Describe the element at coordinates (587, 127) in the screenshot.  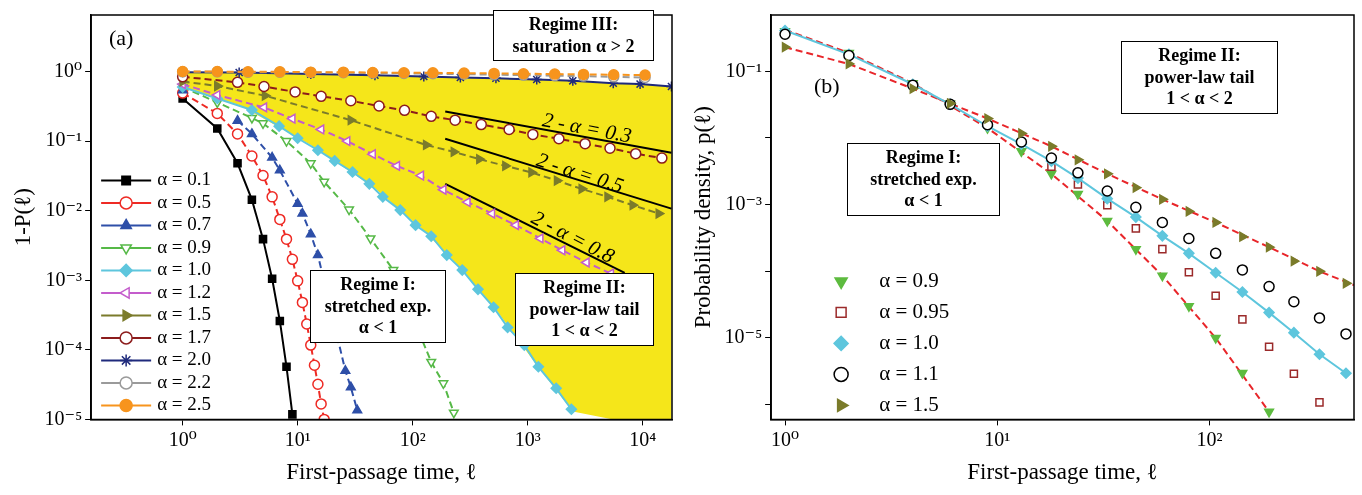
I see `annotation: 2 - α = 0.3` at that location.